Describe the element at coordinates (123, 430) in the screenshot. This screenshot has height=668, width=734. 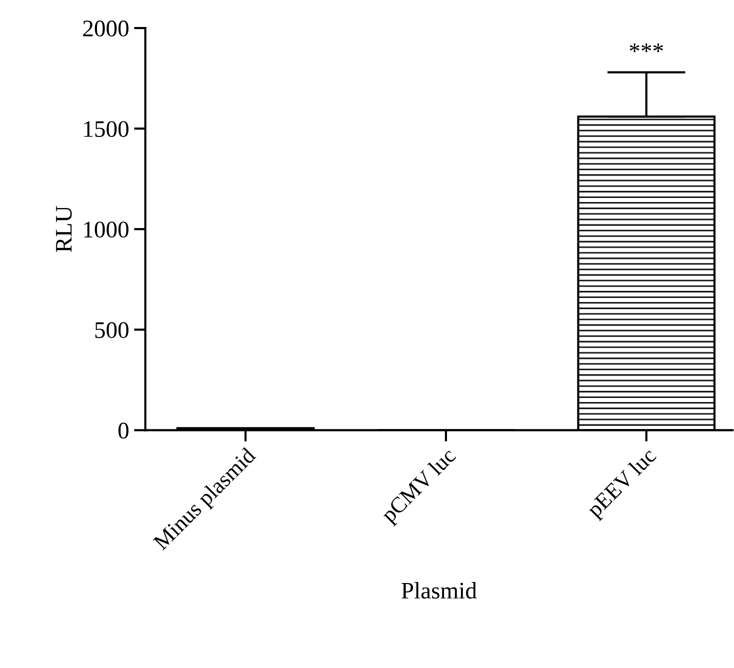
I see `y-tick-label: 0` at that location.